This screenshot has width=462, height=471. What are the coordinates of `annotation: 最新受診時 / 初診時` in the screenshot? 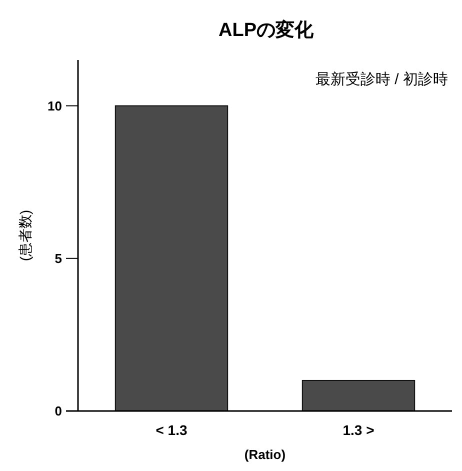 It's located at (381, 79).